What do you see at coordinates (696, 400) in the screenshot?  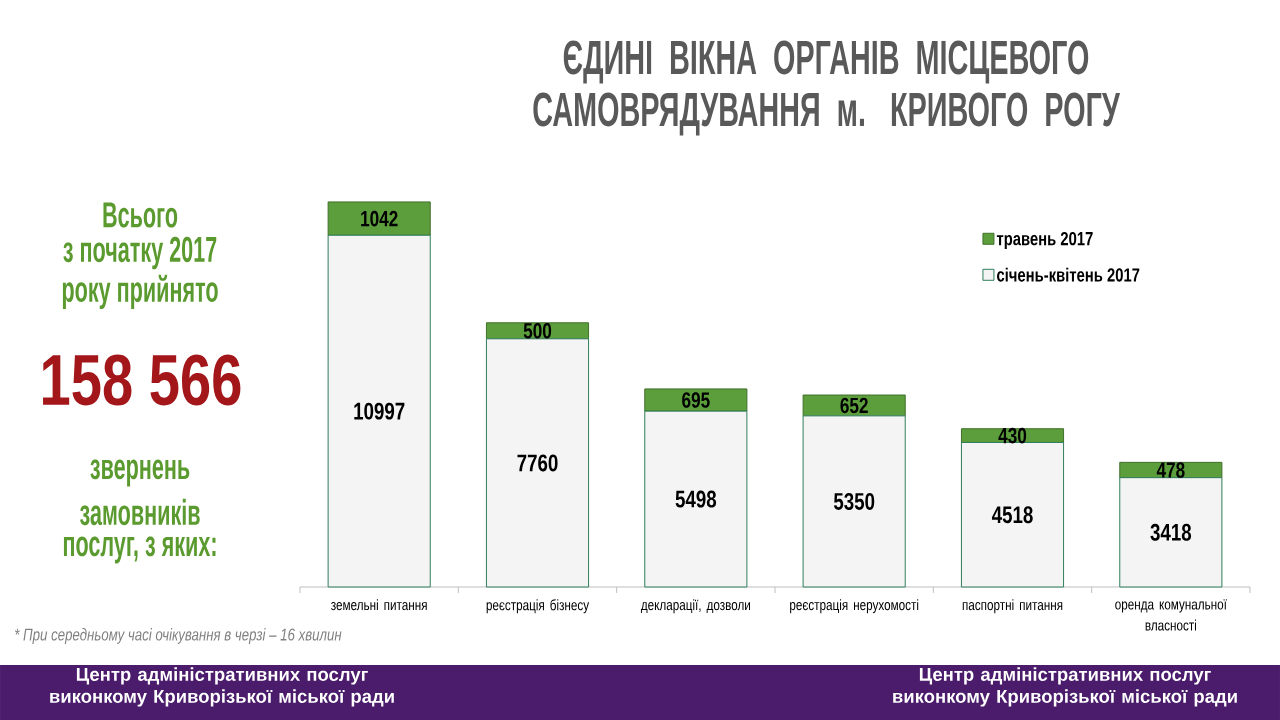 I see `data-label: 695` at bounding box center [696, 400].